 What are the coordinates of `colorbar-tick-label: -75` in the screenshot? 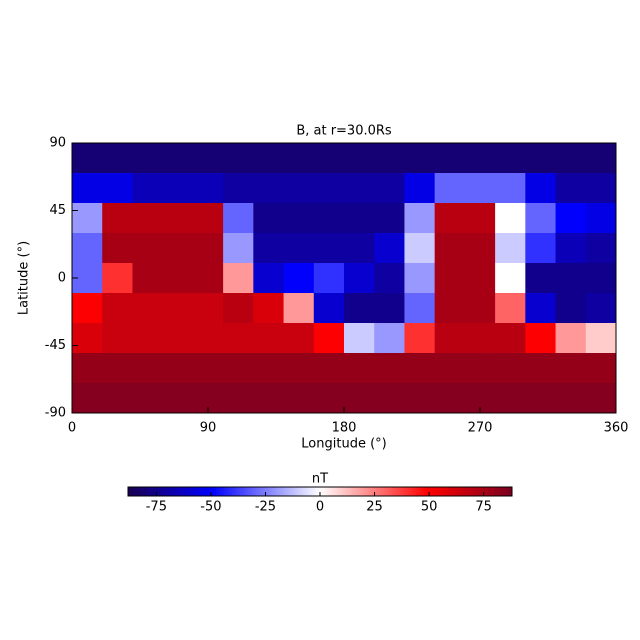 It's located at (156, 507).